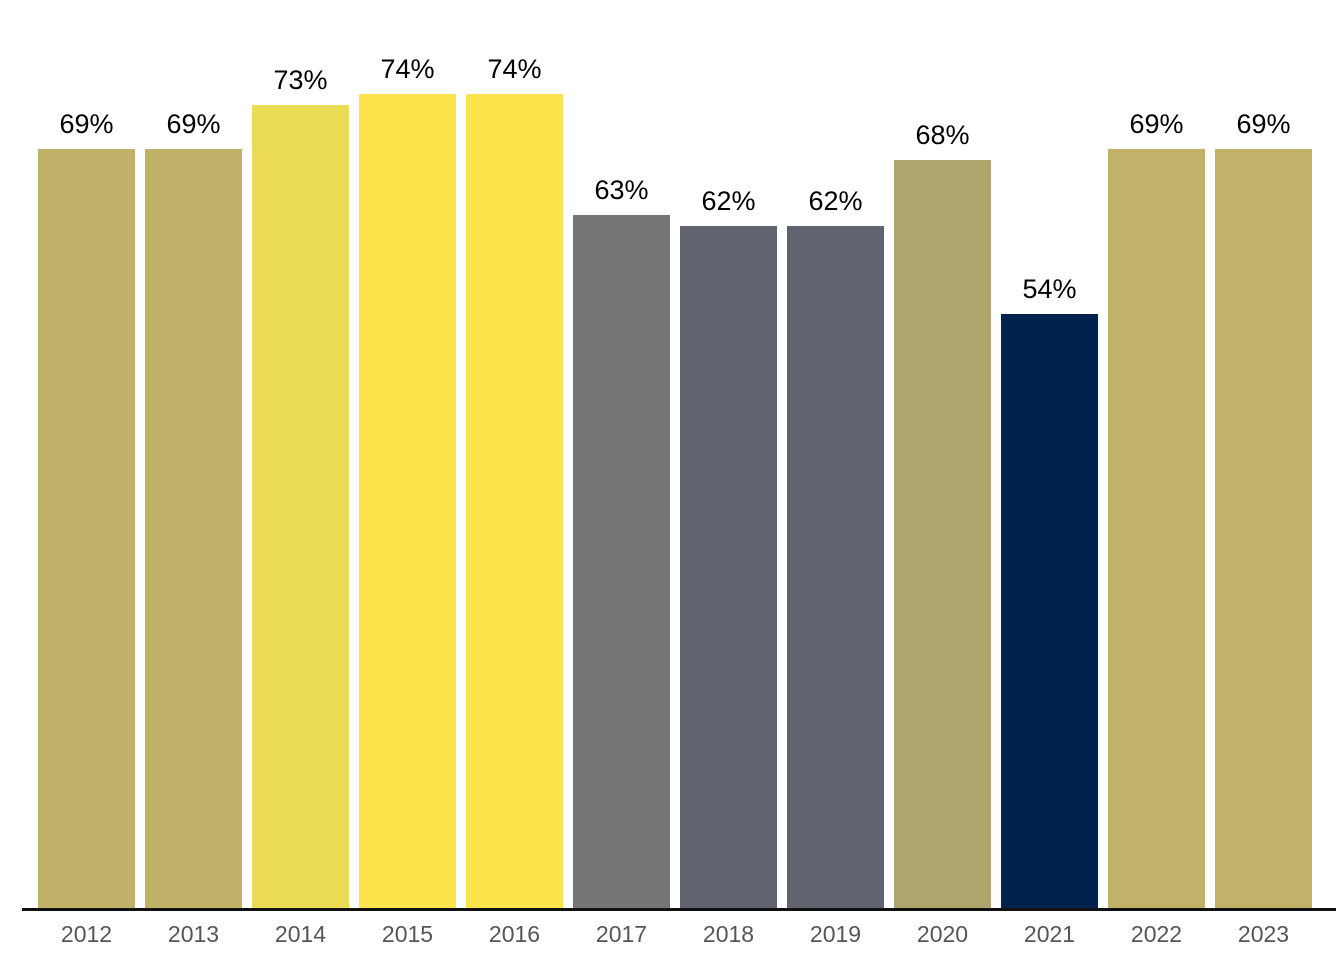  What do you see at coordinates (300, 934) in the screenshot?
I see `x-tick-label-2014: 2014` at bounding box center [300, 934].